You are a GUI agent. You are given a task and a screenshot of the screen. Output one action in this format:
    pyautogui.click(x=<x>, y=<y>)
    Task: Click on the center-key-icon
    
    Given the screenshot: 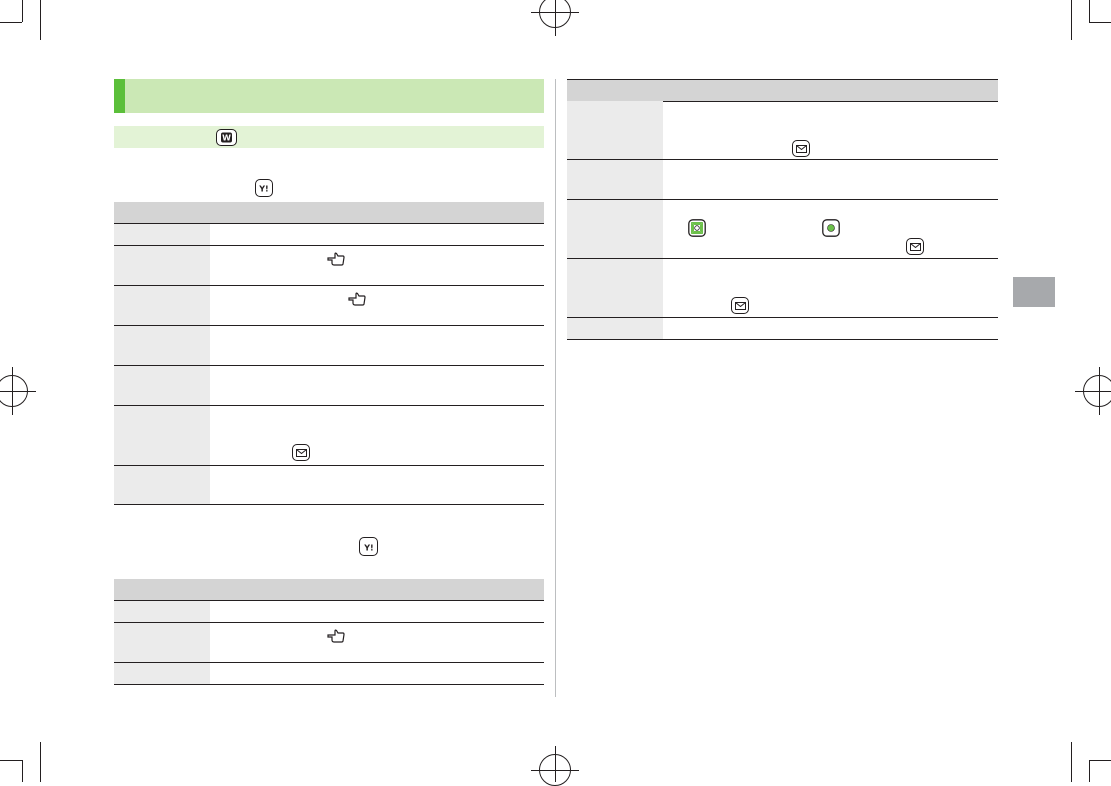 What is the action you would take?
    pyautogui.click(x=831, y=230)
    